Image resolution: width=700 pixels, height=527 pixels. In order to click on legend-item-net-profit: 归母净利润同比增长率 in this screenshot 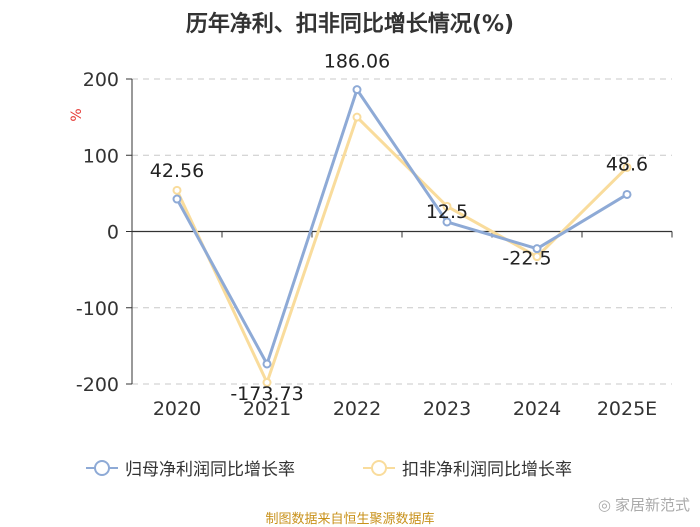, I will do `click(190, 467)`.